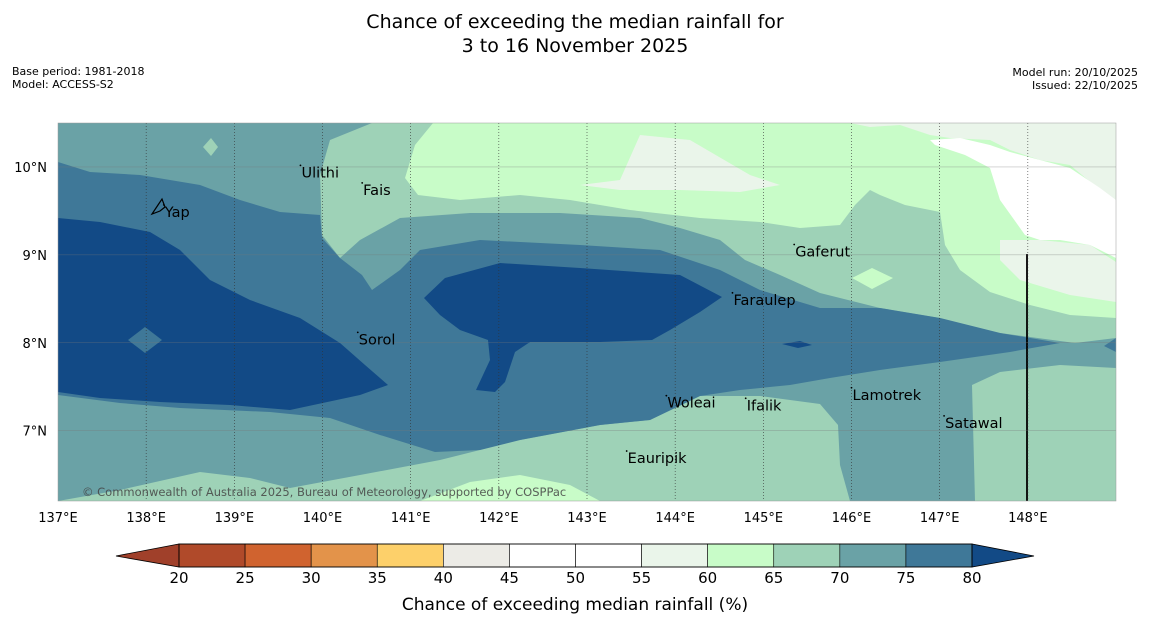  What do you see at coordinates (78, 71) in the screenshot?
I see `base-period: Base period: 1981-2018` at bounding box center [78, 71].